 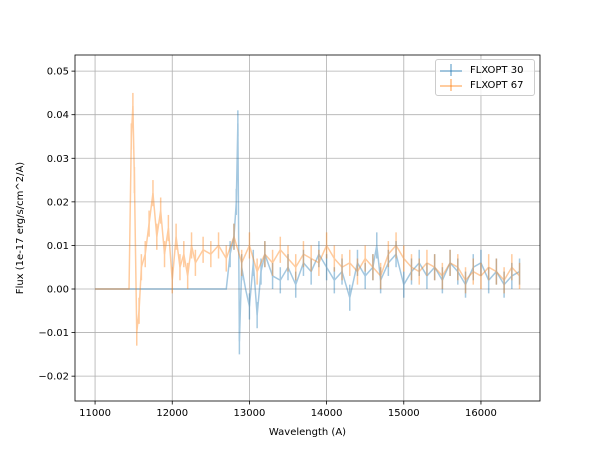 I want to click on y-tick-label: 0.04, so click(x=58, y=115).